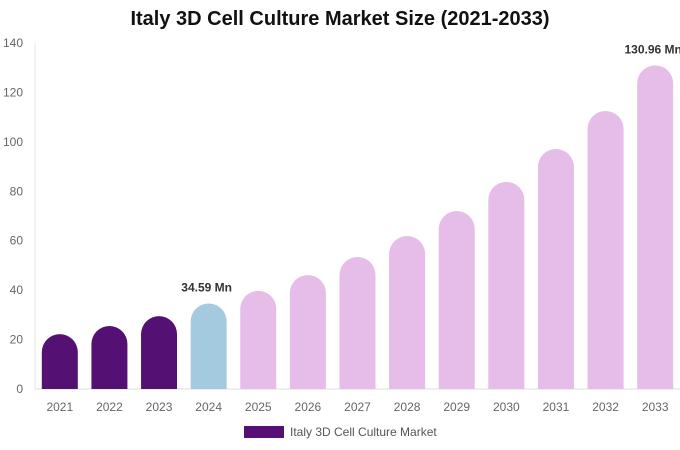 The image size is (680, 450). I want to click on bar-2033, so click(655, 227).